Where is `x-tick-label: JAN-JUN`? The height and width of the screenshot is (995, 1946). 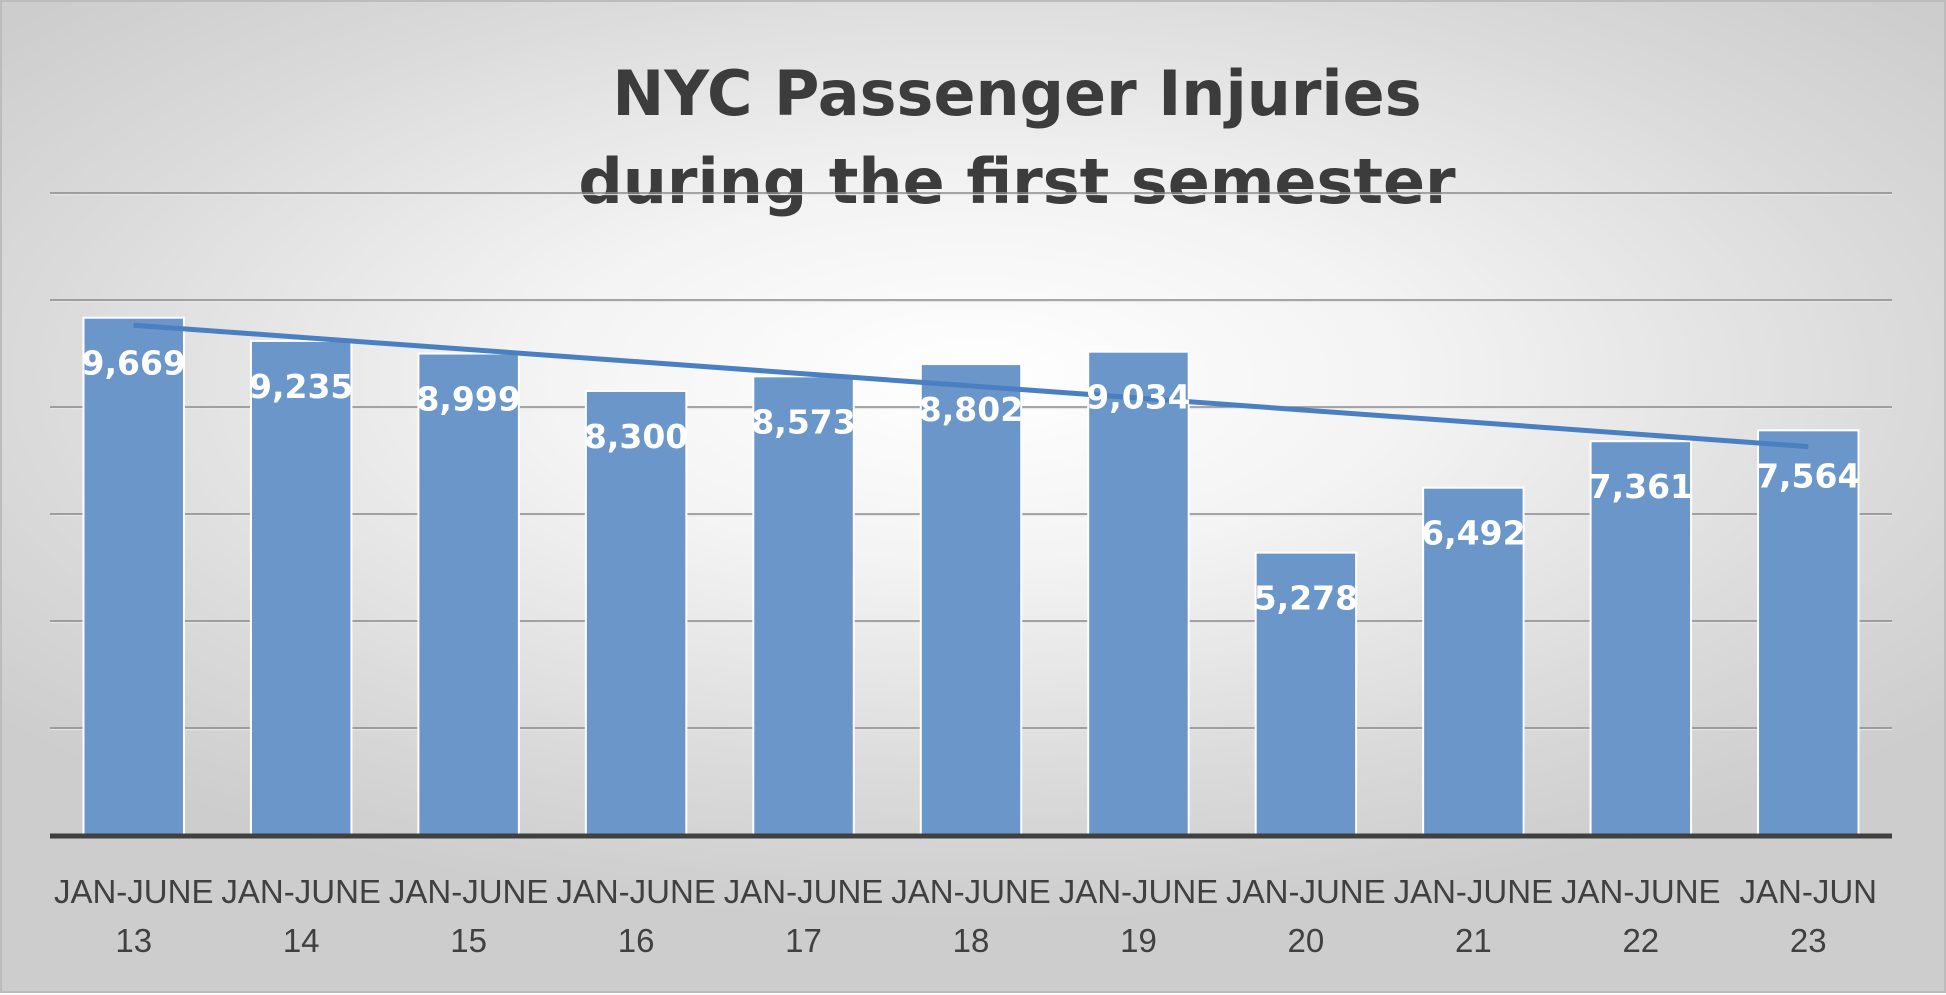 x-tick-label: JAN-JUN is located at coordinates (1809, 891).